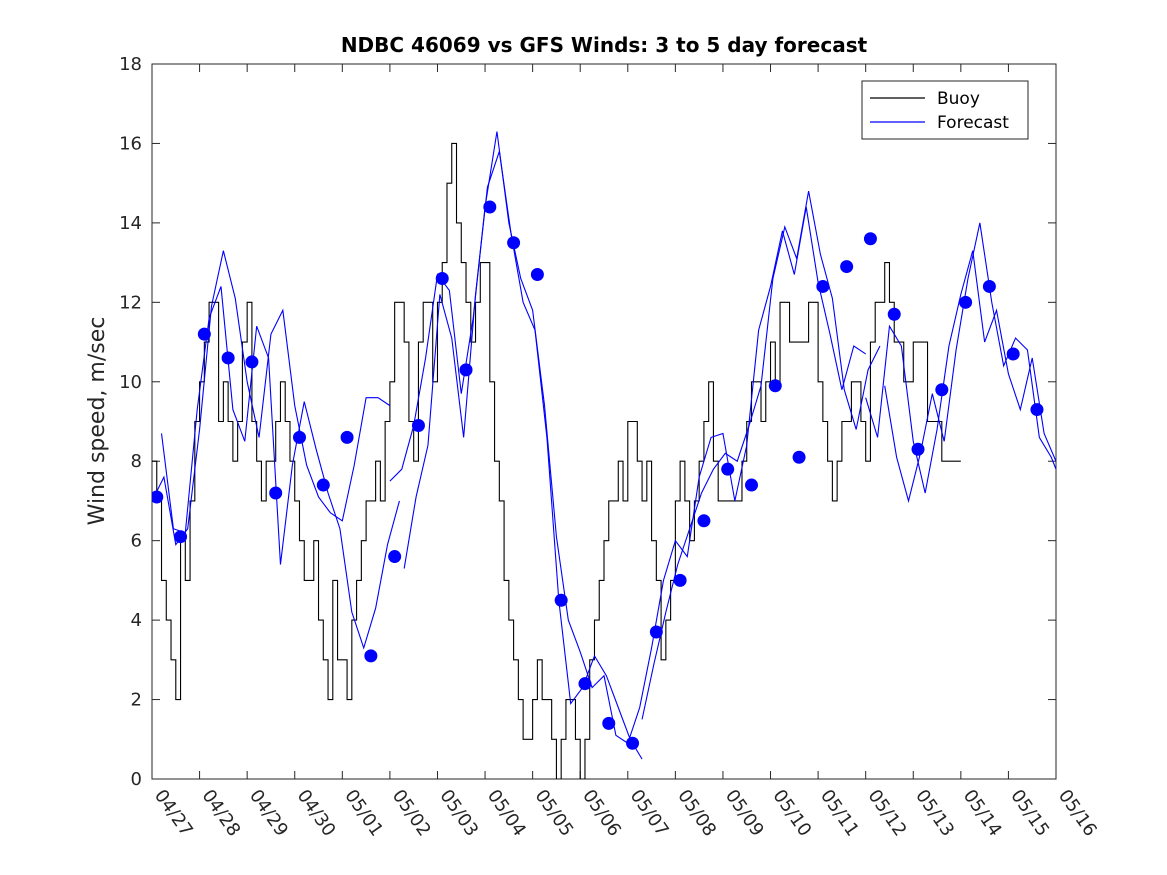  What do you see at coordinates (97, 421) in the screenshot?
I see `y-axis-label: Wind speed, m/sec` at bounding box center [97, 421].